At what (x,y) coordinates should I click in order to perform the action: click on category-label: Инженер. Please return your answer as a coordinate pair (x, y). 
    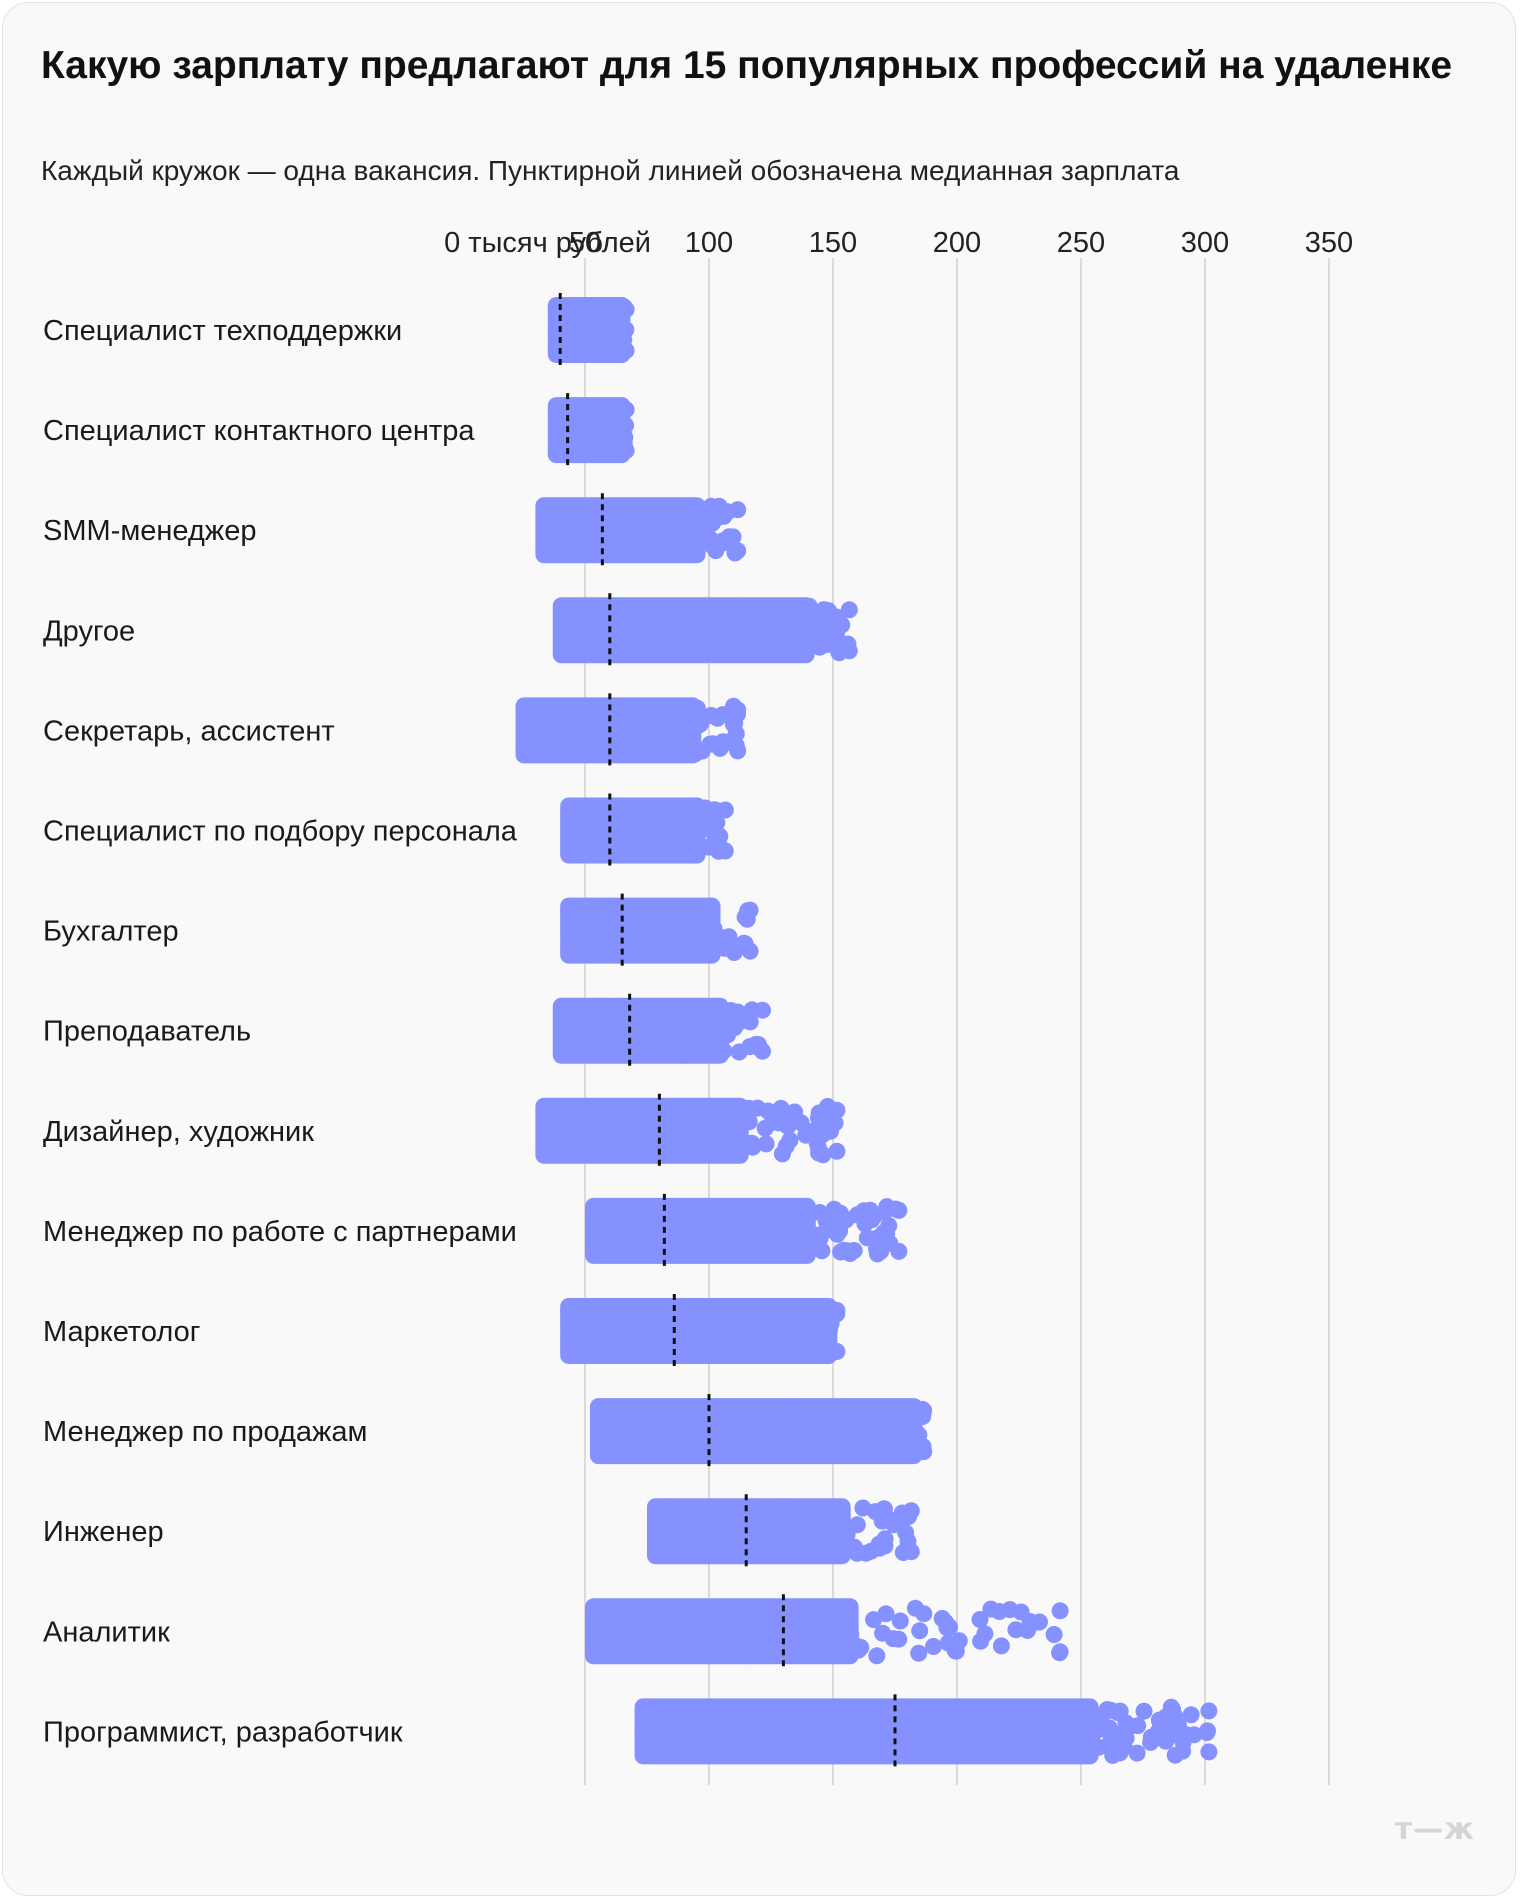
    Looking at the image, I should click on (103, 1532).